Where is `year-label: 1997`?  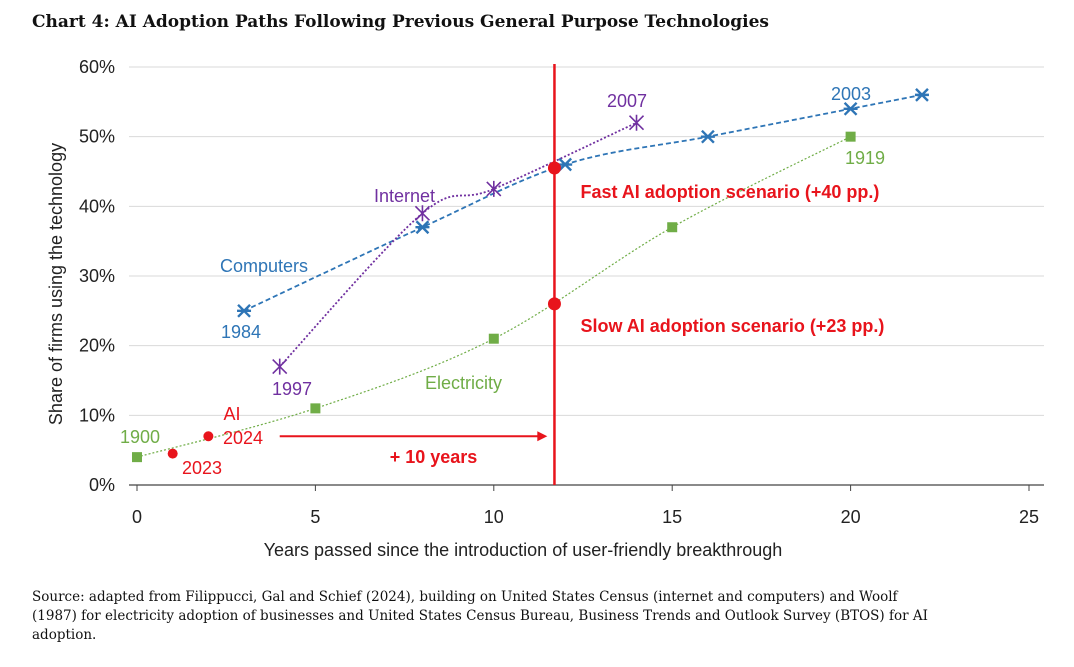 year-label: 1997 is located at coordinates (292, 389).